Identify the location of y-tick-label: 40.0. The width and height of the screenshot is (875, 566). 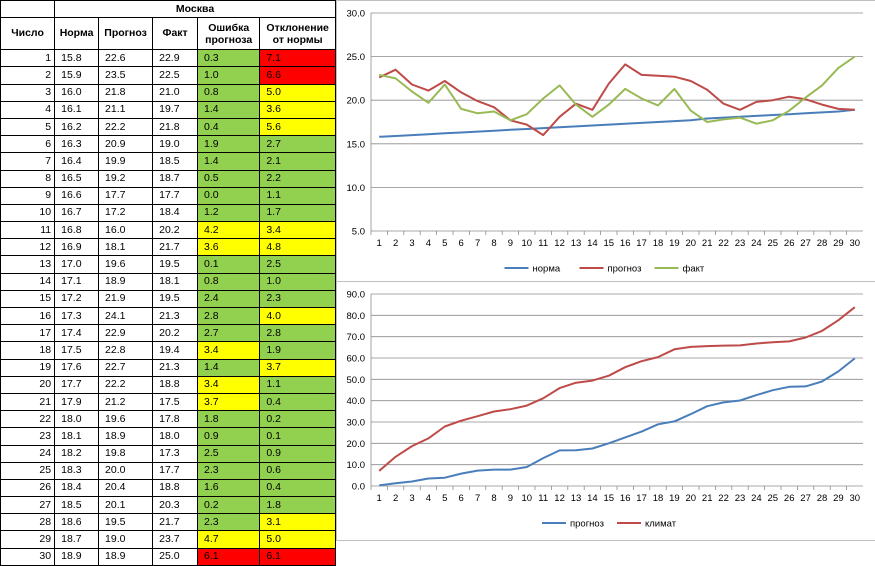
(356, 401).